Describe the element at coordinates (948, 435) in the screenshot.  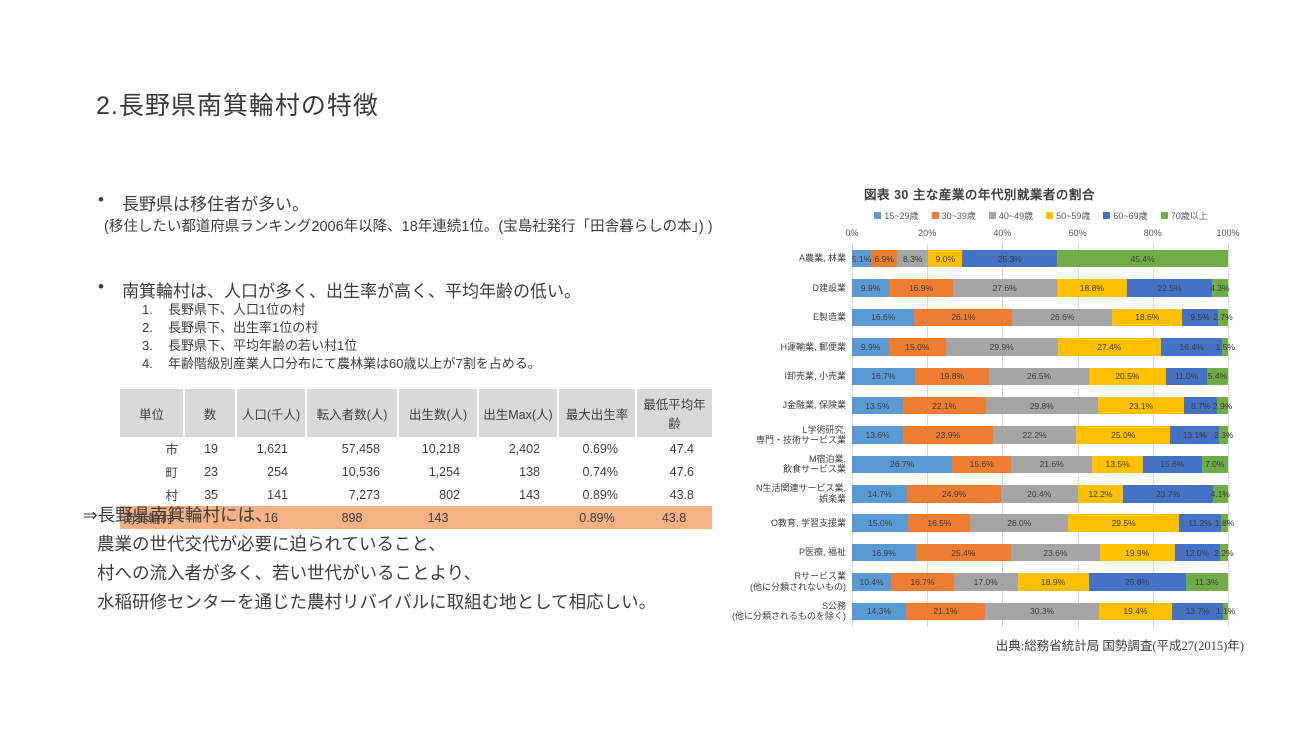
I see `bar-value-label: 23.9%` at that location.